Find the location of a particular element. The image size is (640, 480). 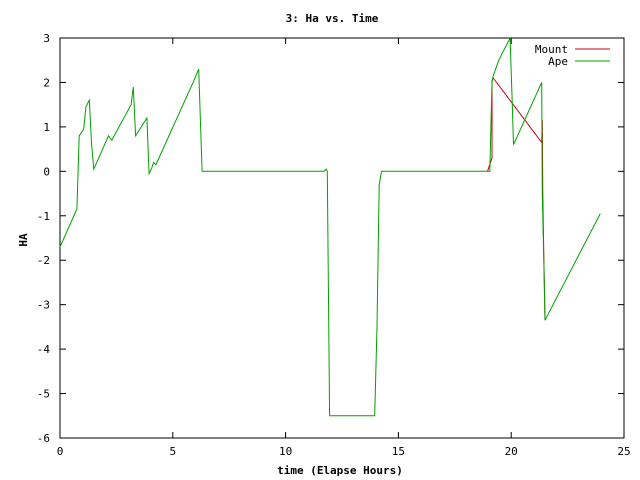

y-tick-label: -5 is located at coordinates (43, 394).